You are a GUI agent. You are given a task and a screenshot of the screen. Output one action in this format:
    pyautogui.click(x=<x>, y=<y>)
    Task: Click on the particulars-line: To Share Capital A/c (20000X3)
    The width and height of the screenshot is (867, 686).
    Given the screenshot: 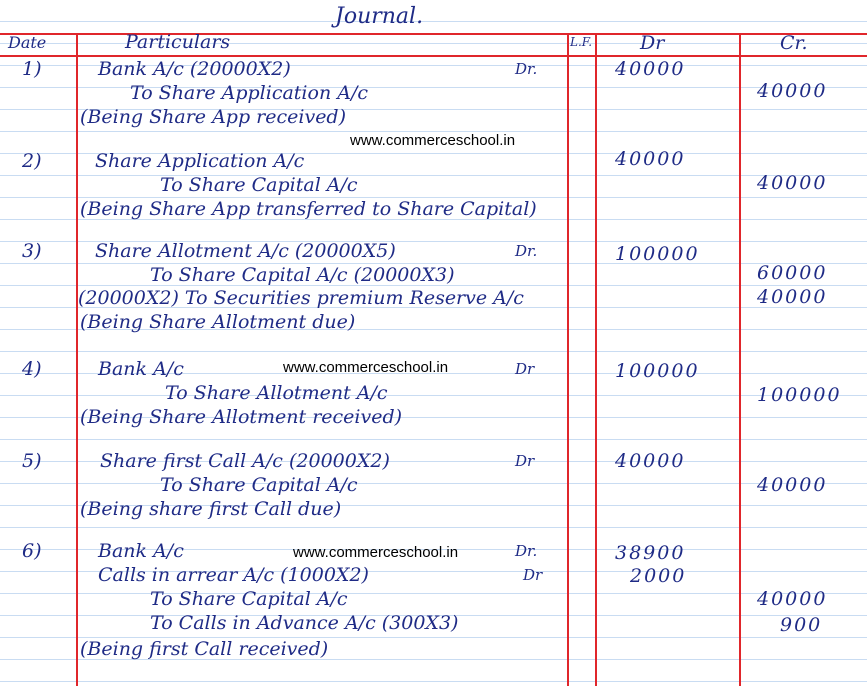 What is the action you would take?
    pyautogui.click(x=302, y=275)
    